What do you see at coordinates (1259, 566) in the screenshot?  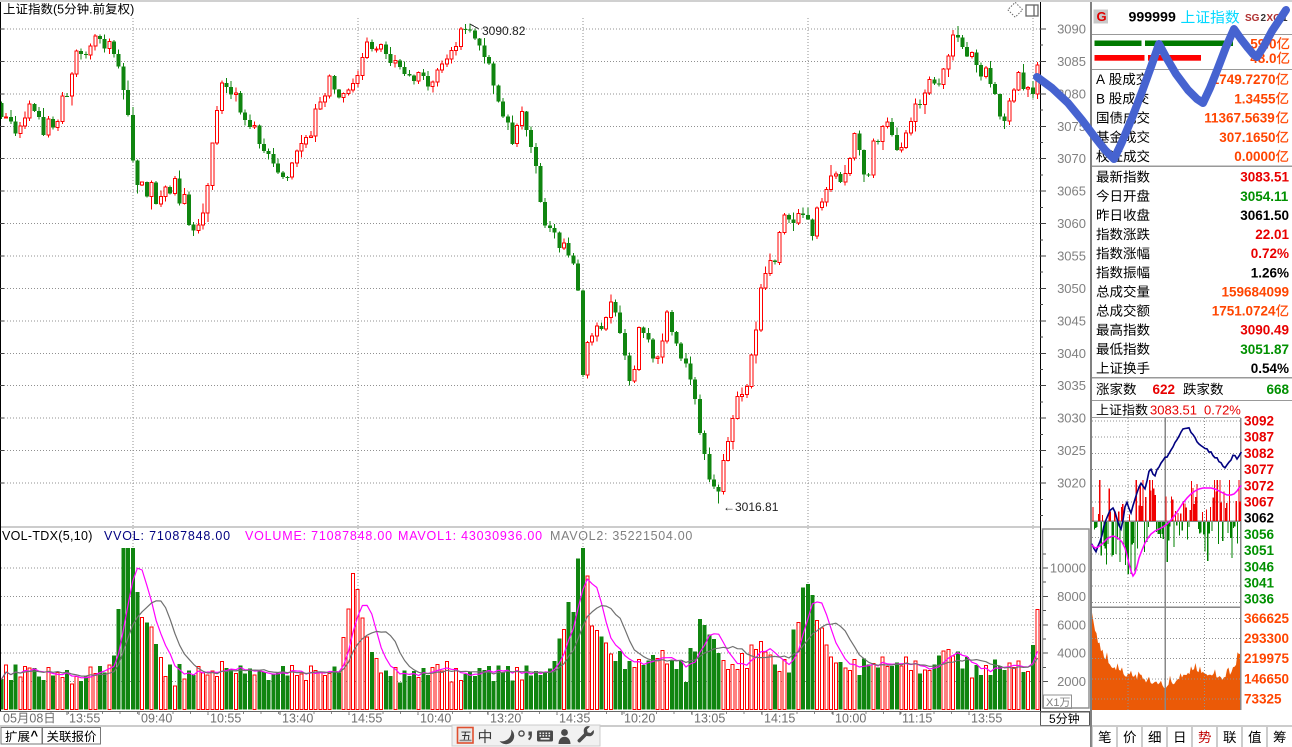 I see `svg-text: 3046` at bounding box center [1259, 566].